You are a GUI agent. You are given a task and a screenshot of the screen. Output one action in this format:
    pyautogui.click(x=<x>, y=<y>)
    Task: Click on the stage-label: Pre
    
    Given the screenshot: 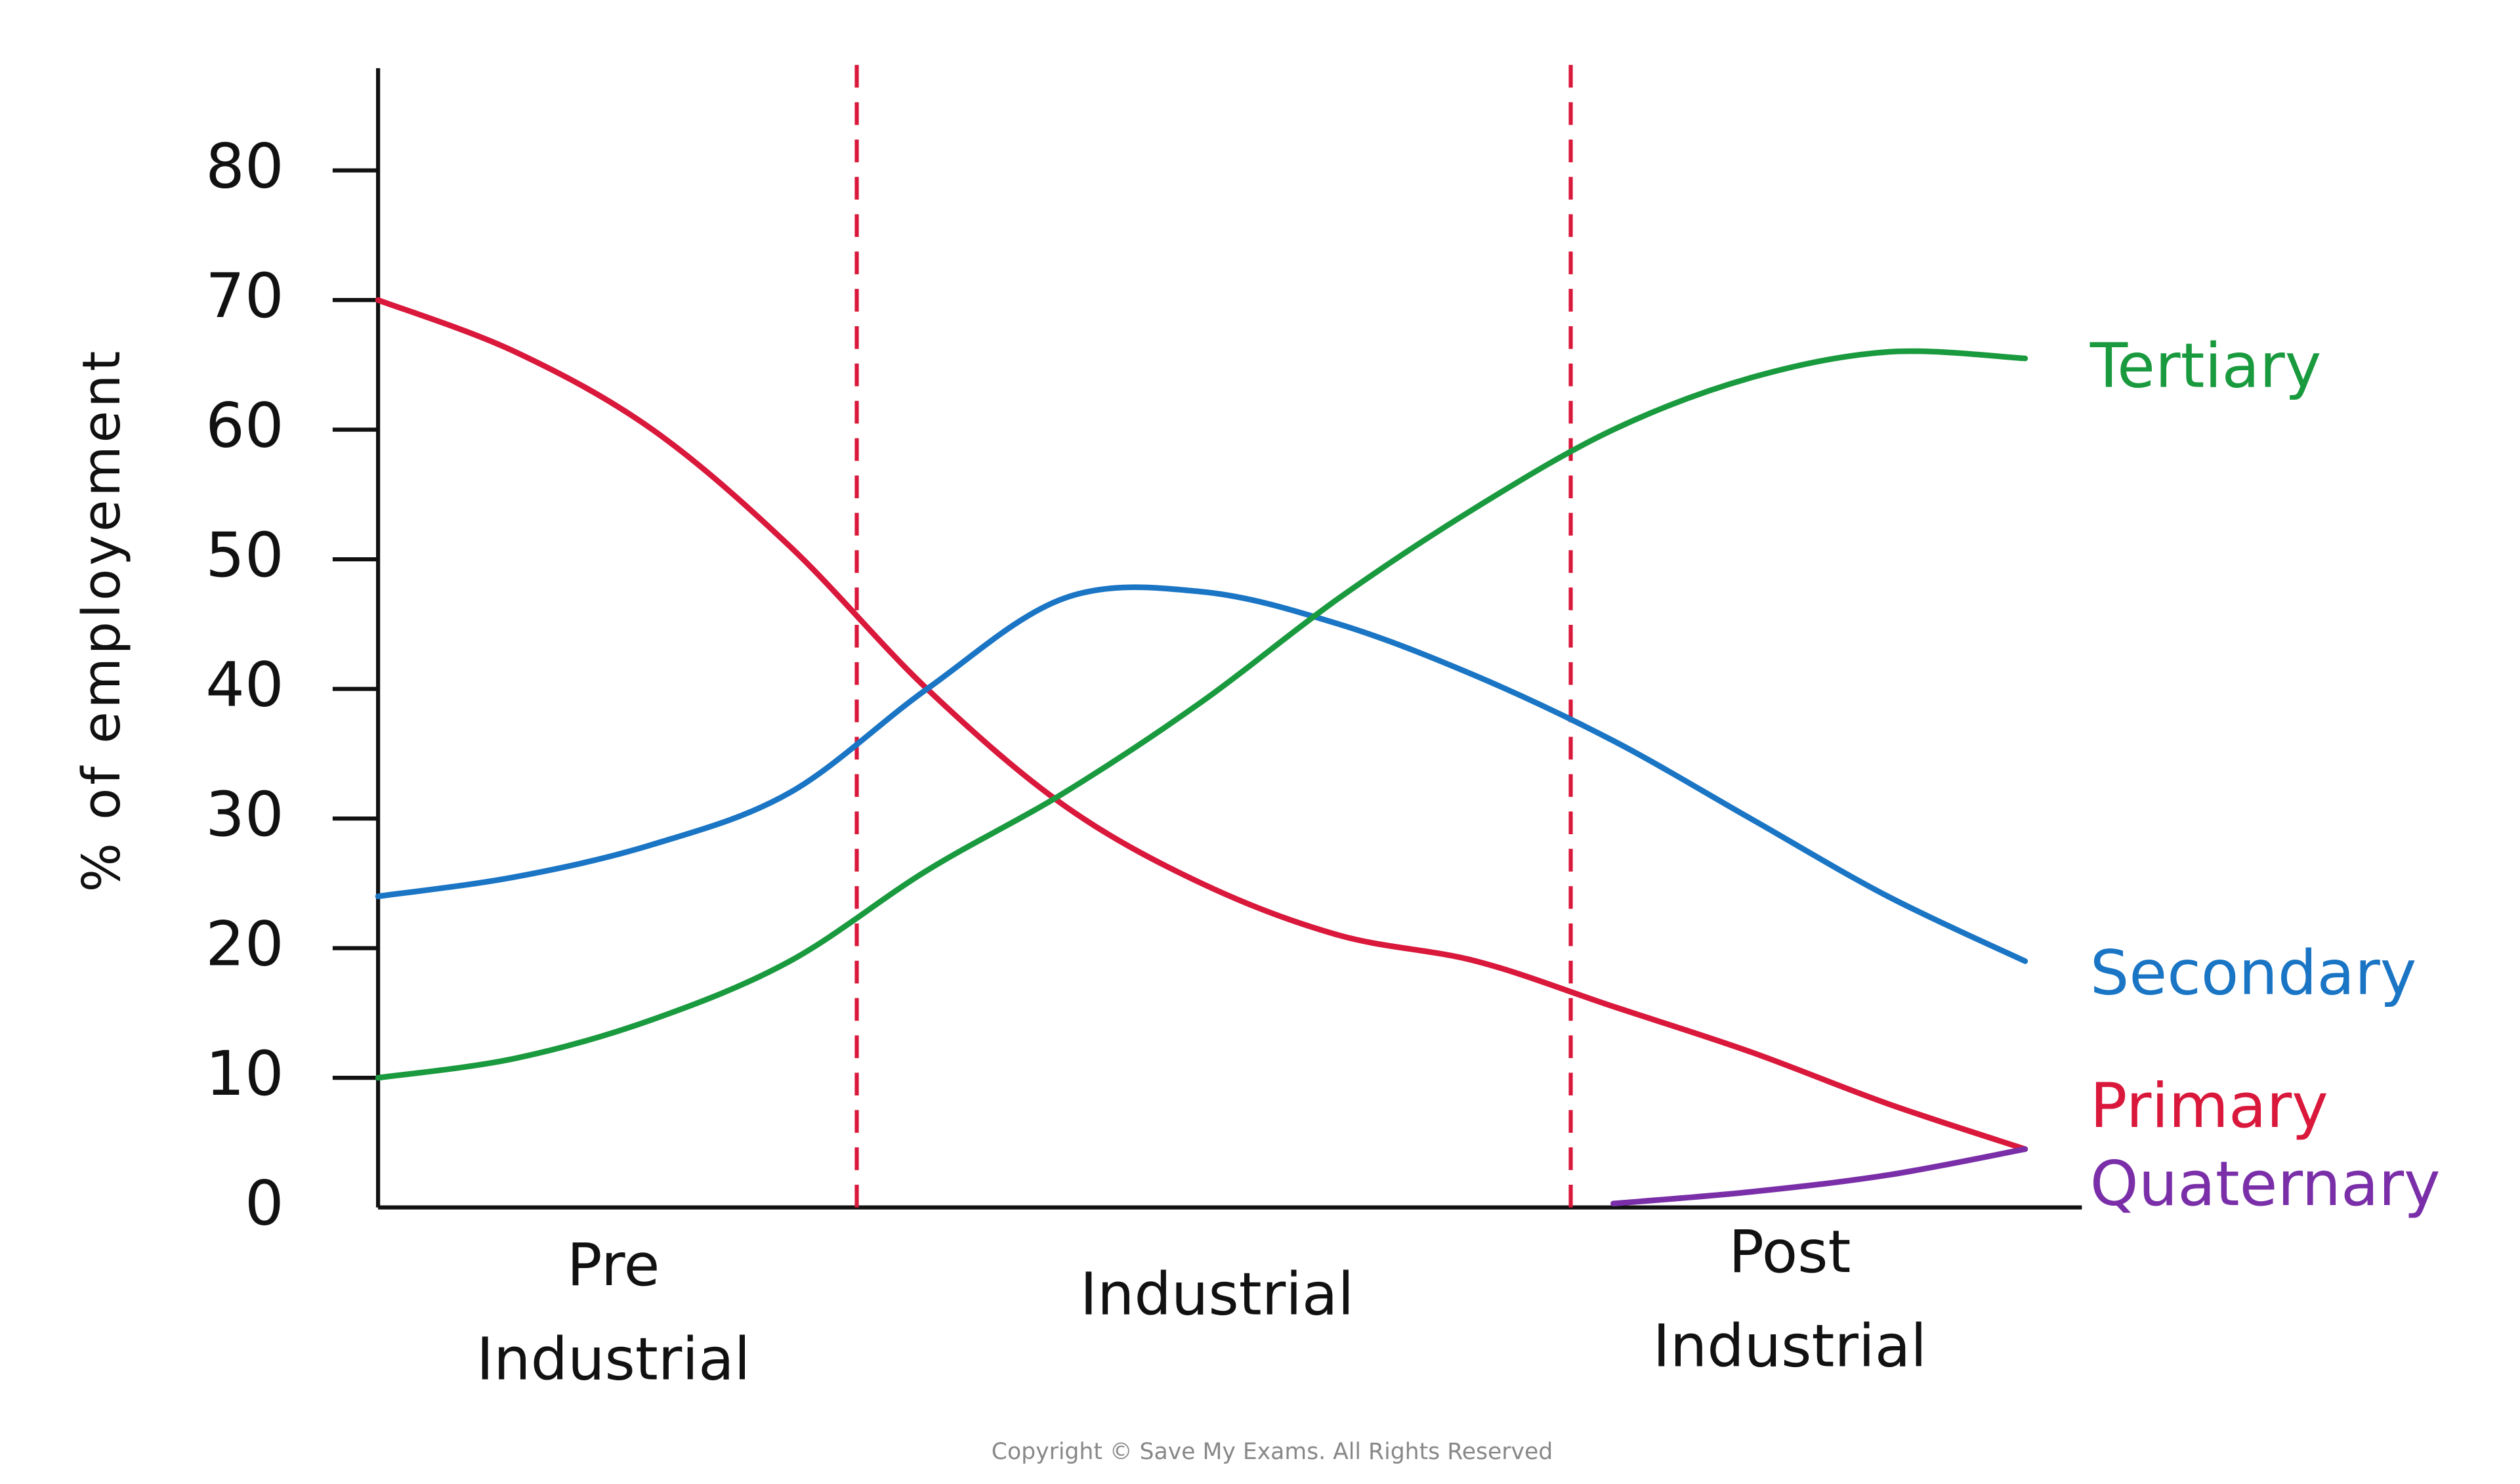 What is the action you would take?
    pyautogui.click(x=613, y=1265)
    